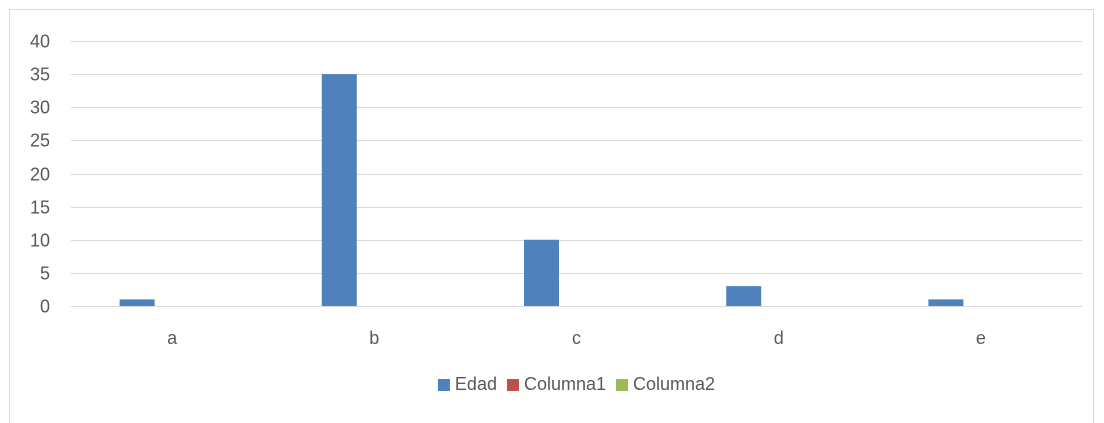 The height and width of the screenshot is (423, 1104). I want to click on legend-swatch-columna1, so click(512, 385).